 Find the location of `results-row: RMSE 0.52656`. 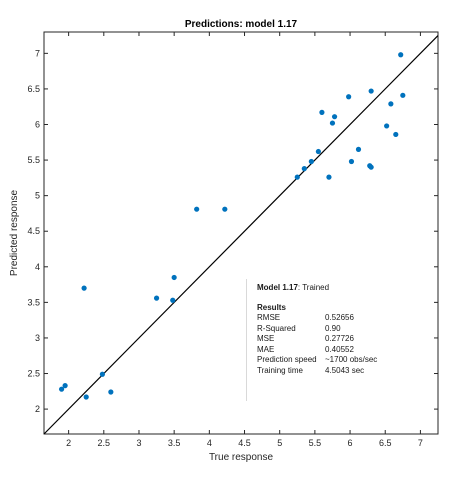

results-row: RMSE 0.52656 is located at coordinates (345, 318).